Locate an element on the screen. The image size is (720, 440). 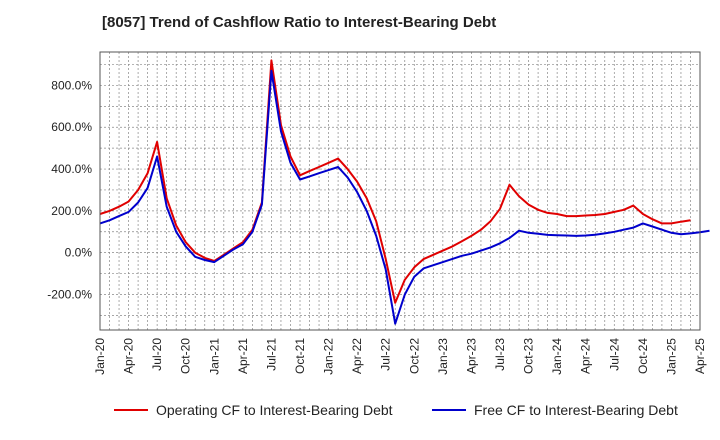
y-tick-label: 0.0% is located at coordinates (79, 253).